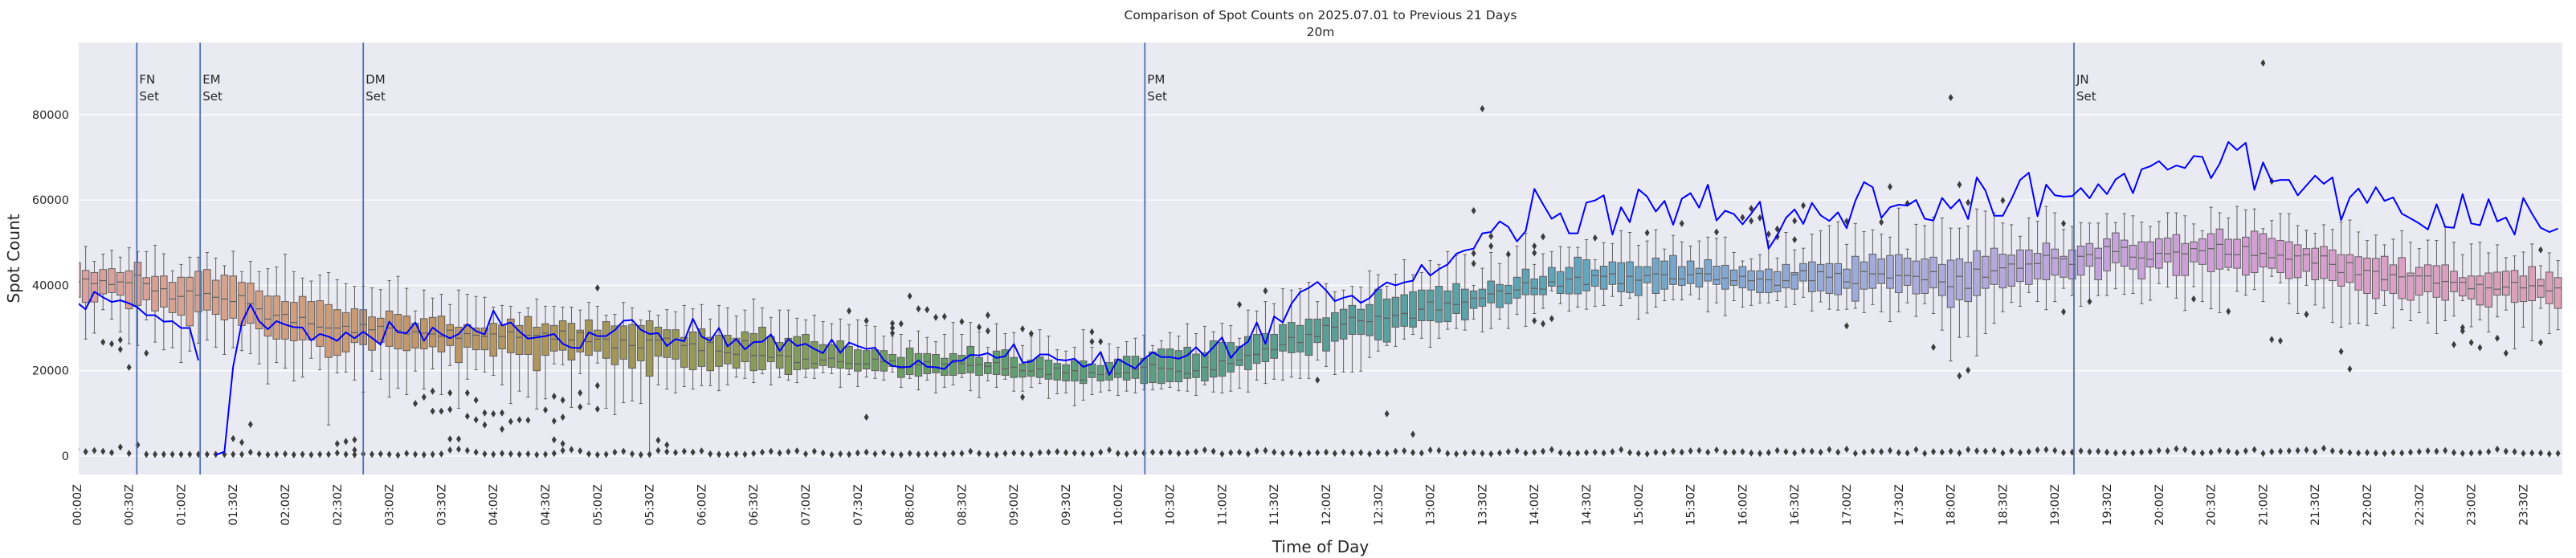  What do you see at coordinates (1482, 505) in the screenshot?
I see `x-tick-label: 13:30Z` at bounding box center [1482, 505].